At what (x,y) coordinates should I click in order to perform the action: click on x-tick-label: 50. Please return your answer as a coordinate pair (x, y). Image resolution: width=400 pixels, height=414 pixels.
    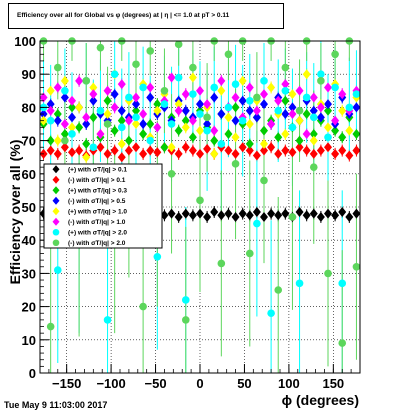
    Looking at the image, I should click on (244, 383).